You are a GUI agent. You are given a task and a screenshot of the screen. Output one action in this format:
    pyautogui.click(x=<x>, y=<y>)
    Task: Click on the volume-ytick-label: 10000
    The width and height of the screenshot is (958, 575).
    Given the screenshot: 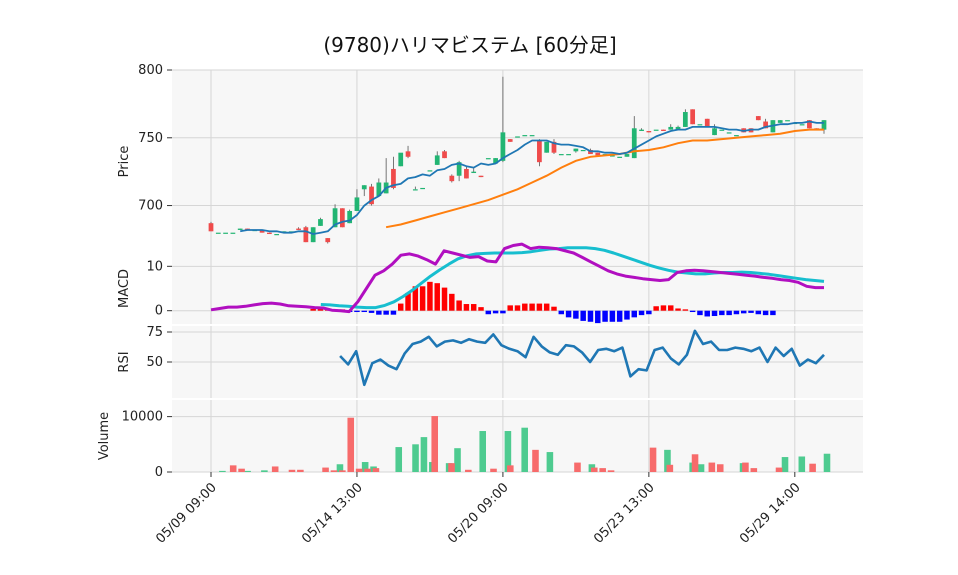 What is the action you would take?
    pyautogui.click(x=142, y=417)
    